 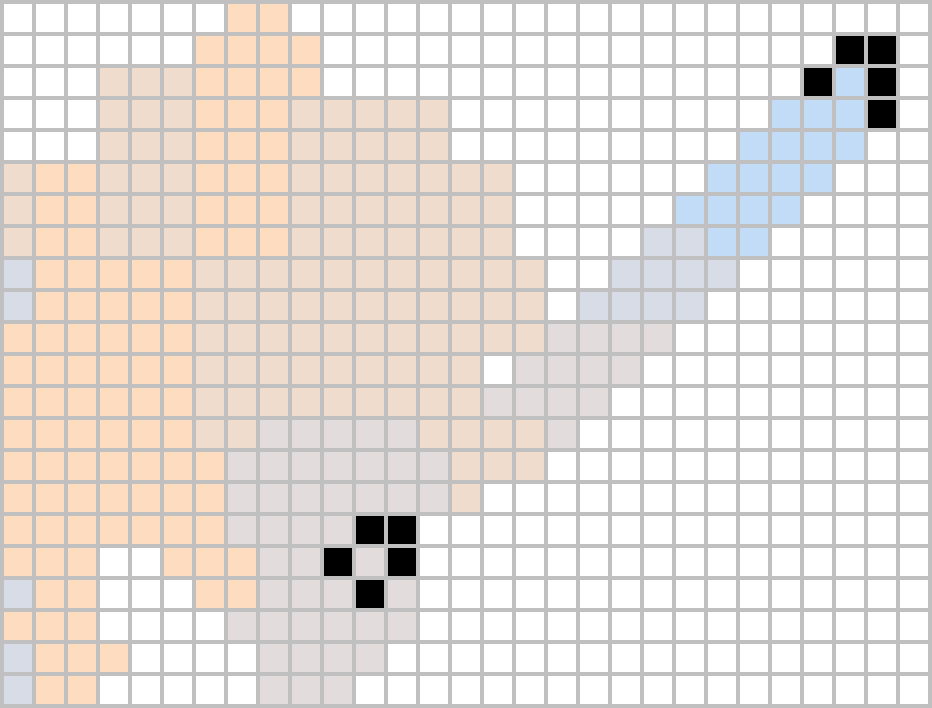 I want to click on live-cell, so click(x=402, y=562).